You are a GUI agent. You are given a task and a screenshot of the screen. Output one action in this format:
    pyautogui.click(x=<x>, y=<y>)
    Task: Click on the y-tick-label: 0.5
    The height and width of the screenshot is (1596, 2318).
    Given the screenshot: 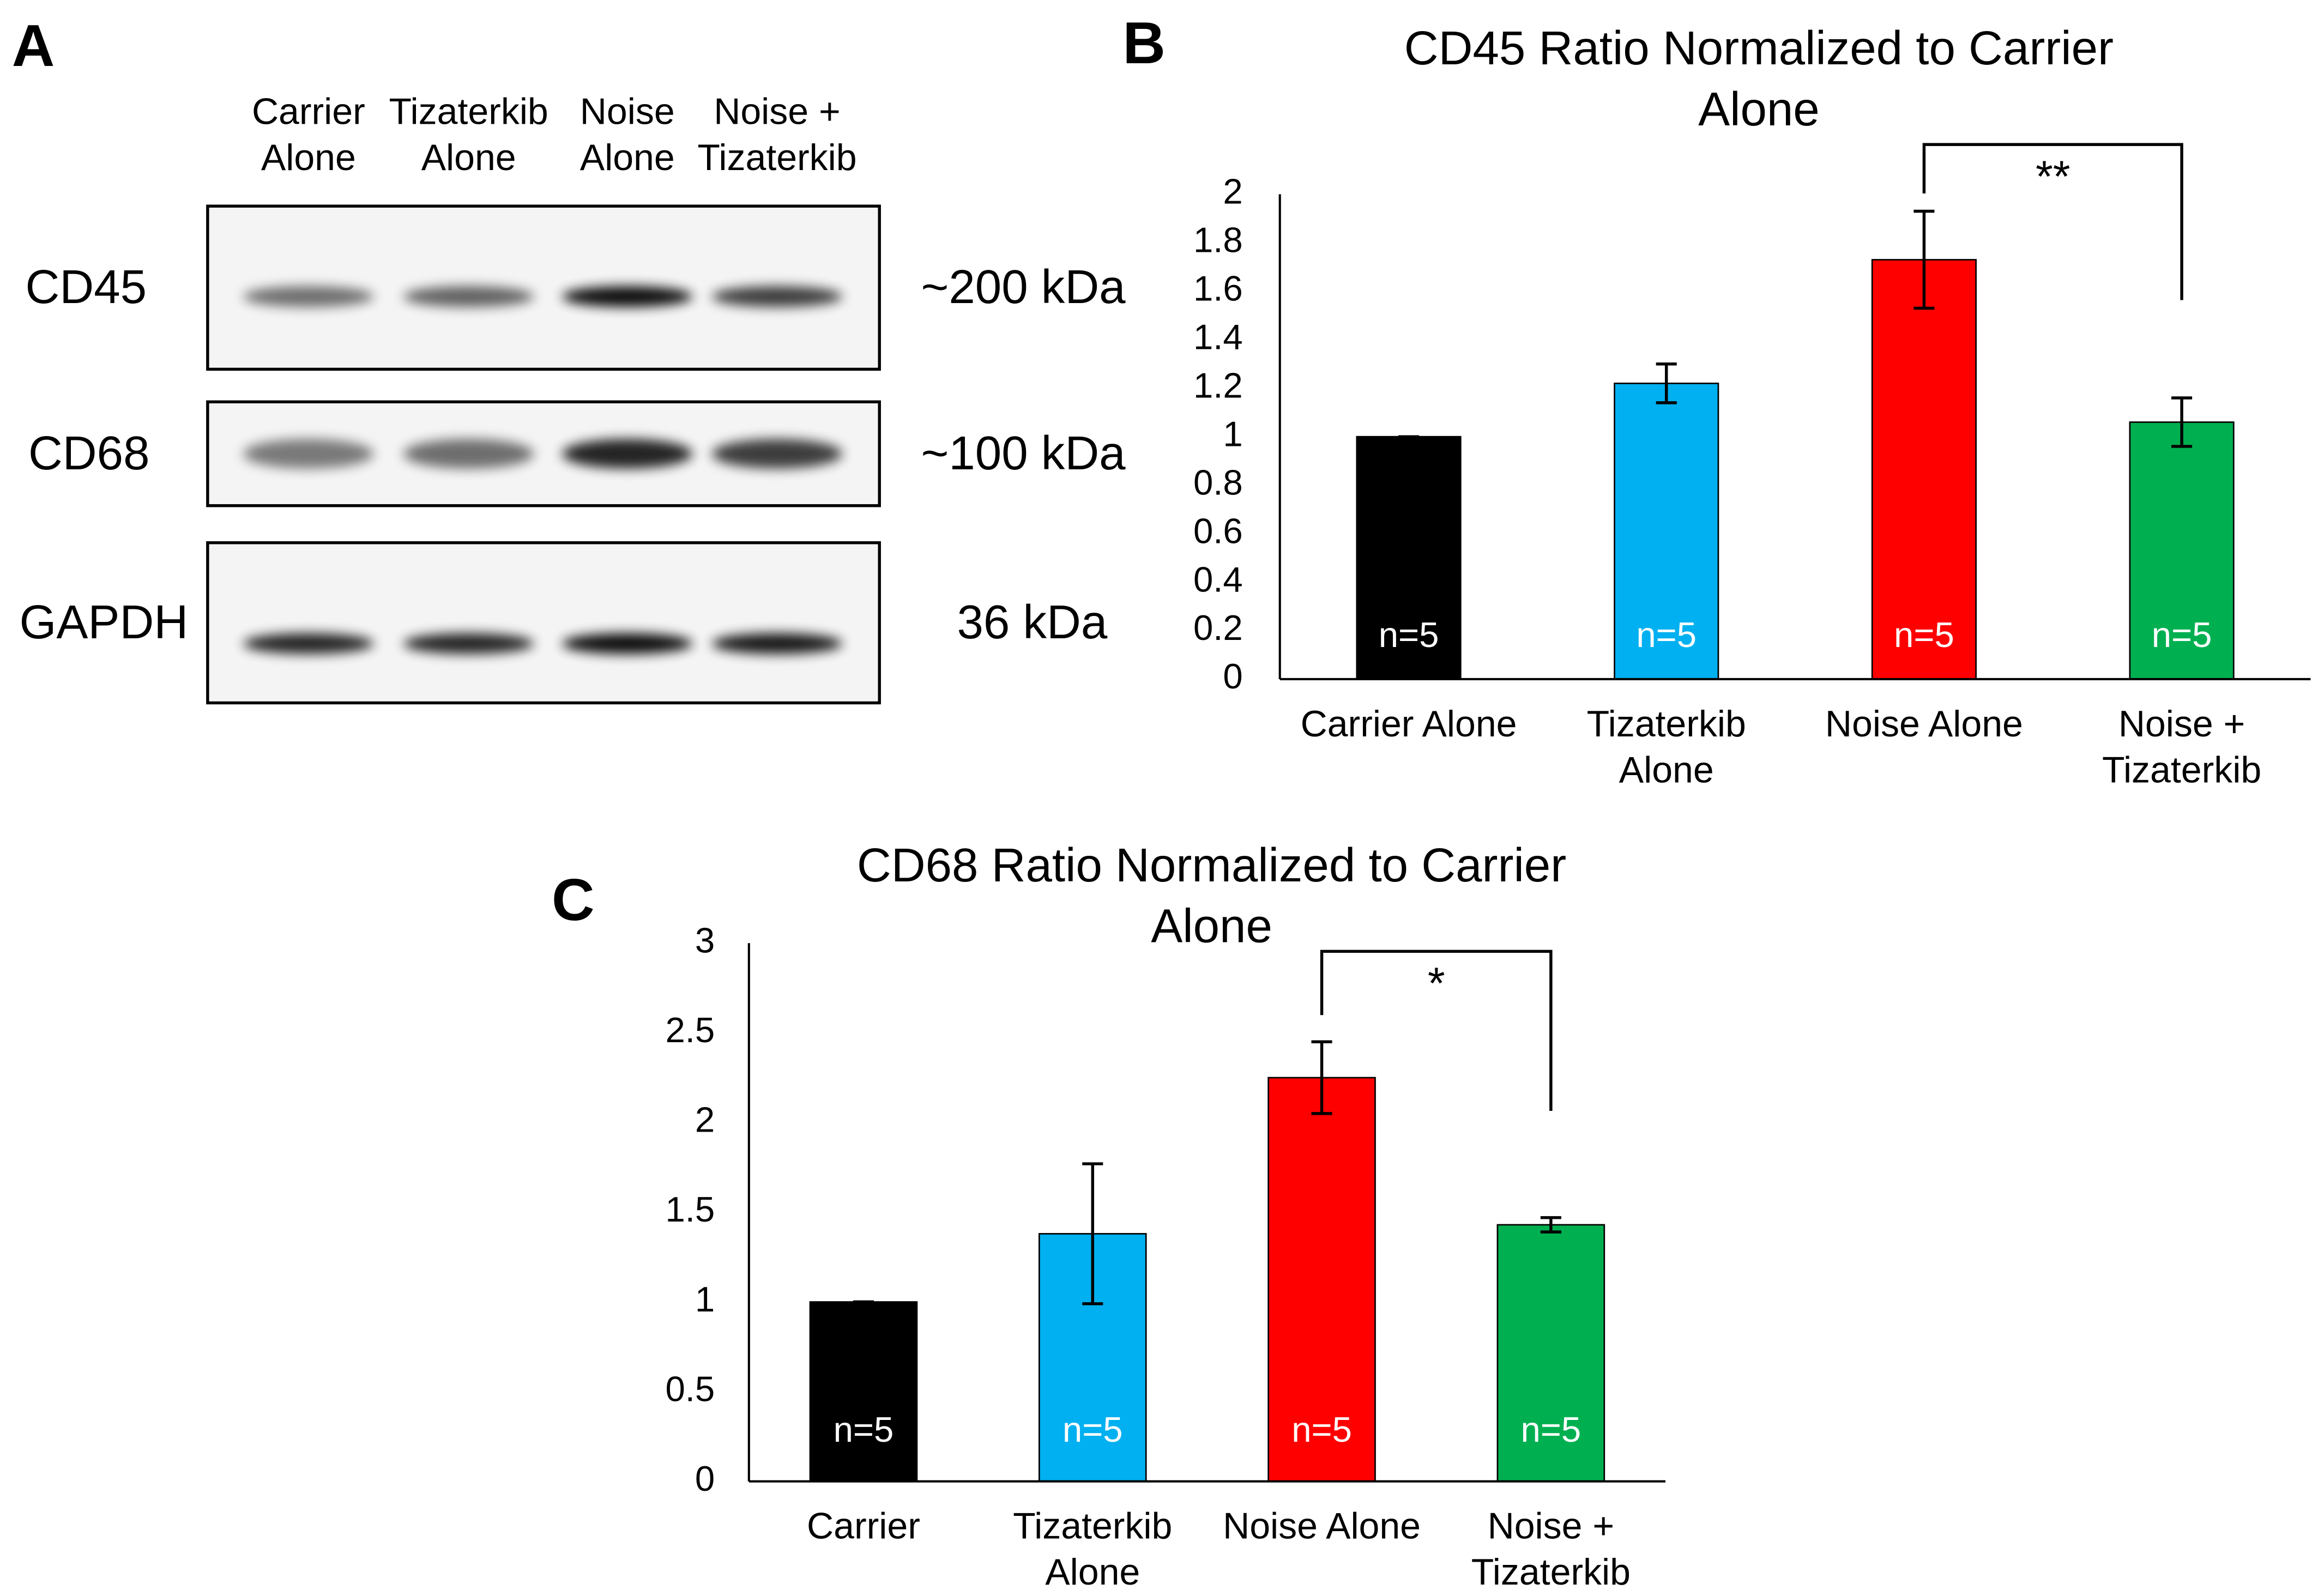 What is the action you would take?
    pyautogui.click(x=691, y=1388)
    